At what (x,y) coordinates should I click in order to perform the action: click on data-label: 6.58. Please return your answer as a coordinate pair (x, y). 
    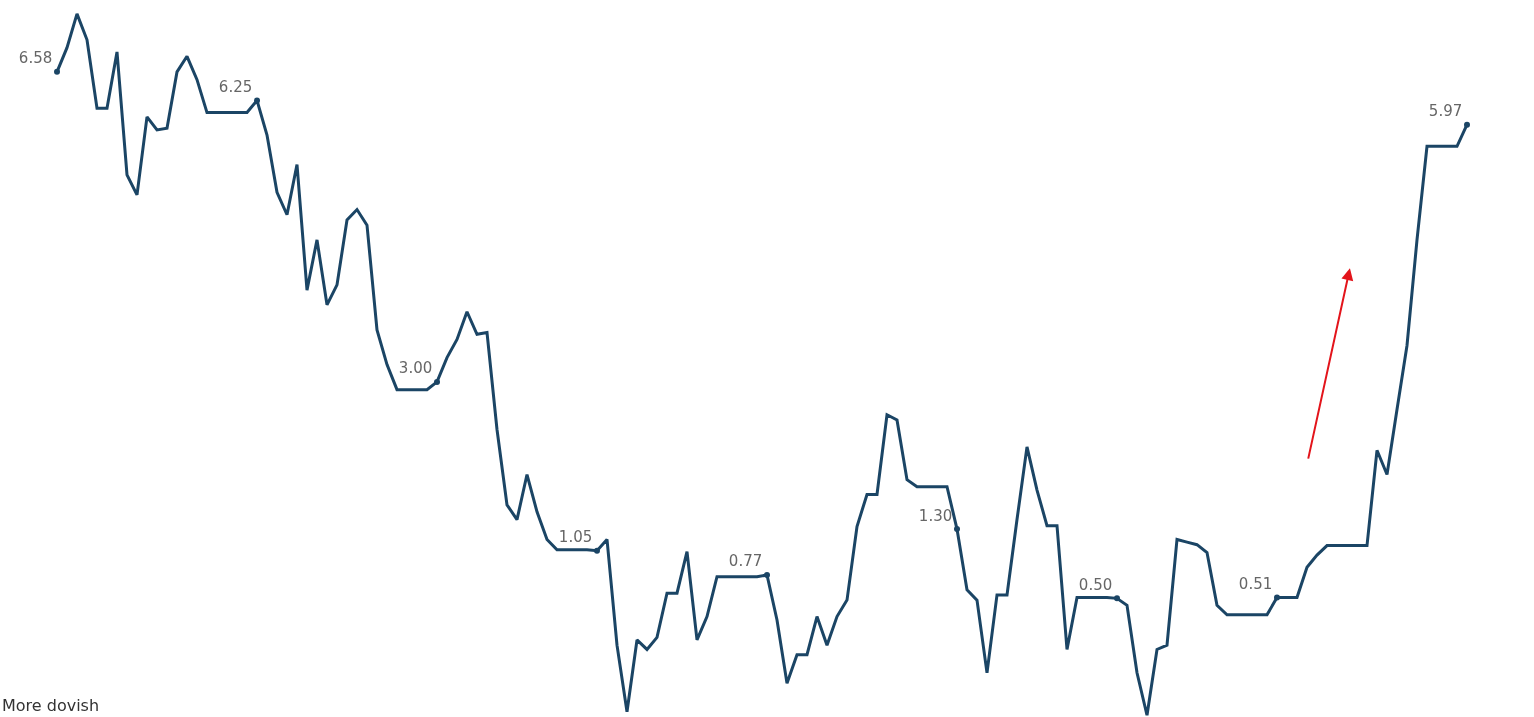
    Looking at the image, I should click on (35, 58).